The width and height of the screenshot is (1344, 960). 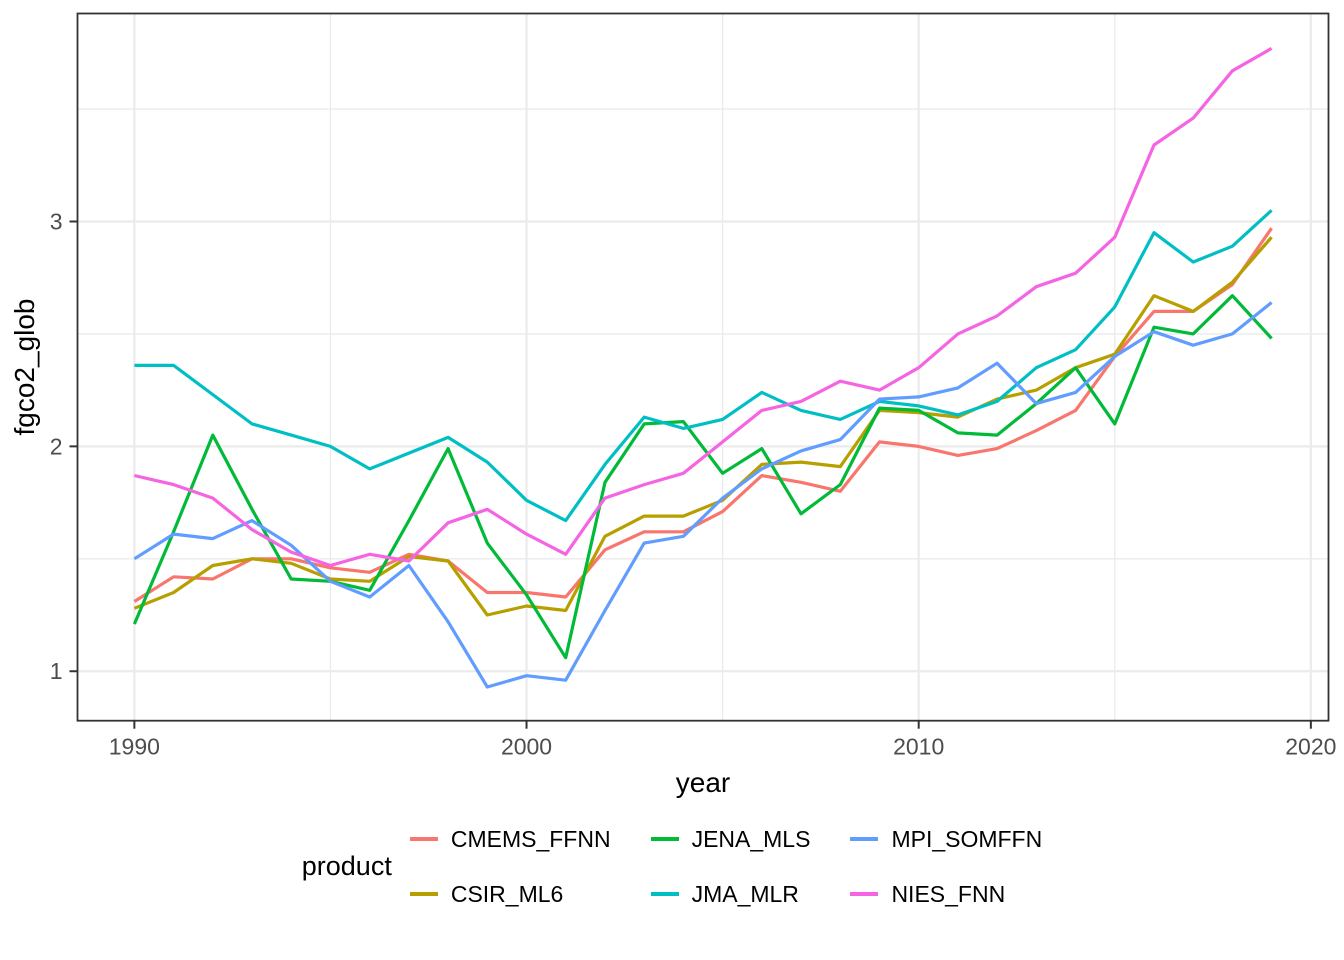 What do you see at coordinates (946, 866) in the screenshot?
I see `legend-column: MPI_SOMFFN NIES_FNN` at bounding box center [946, 866].